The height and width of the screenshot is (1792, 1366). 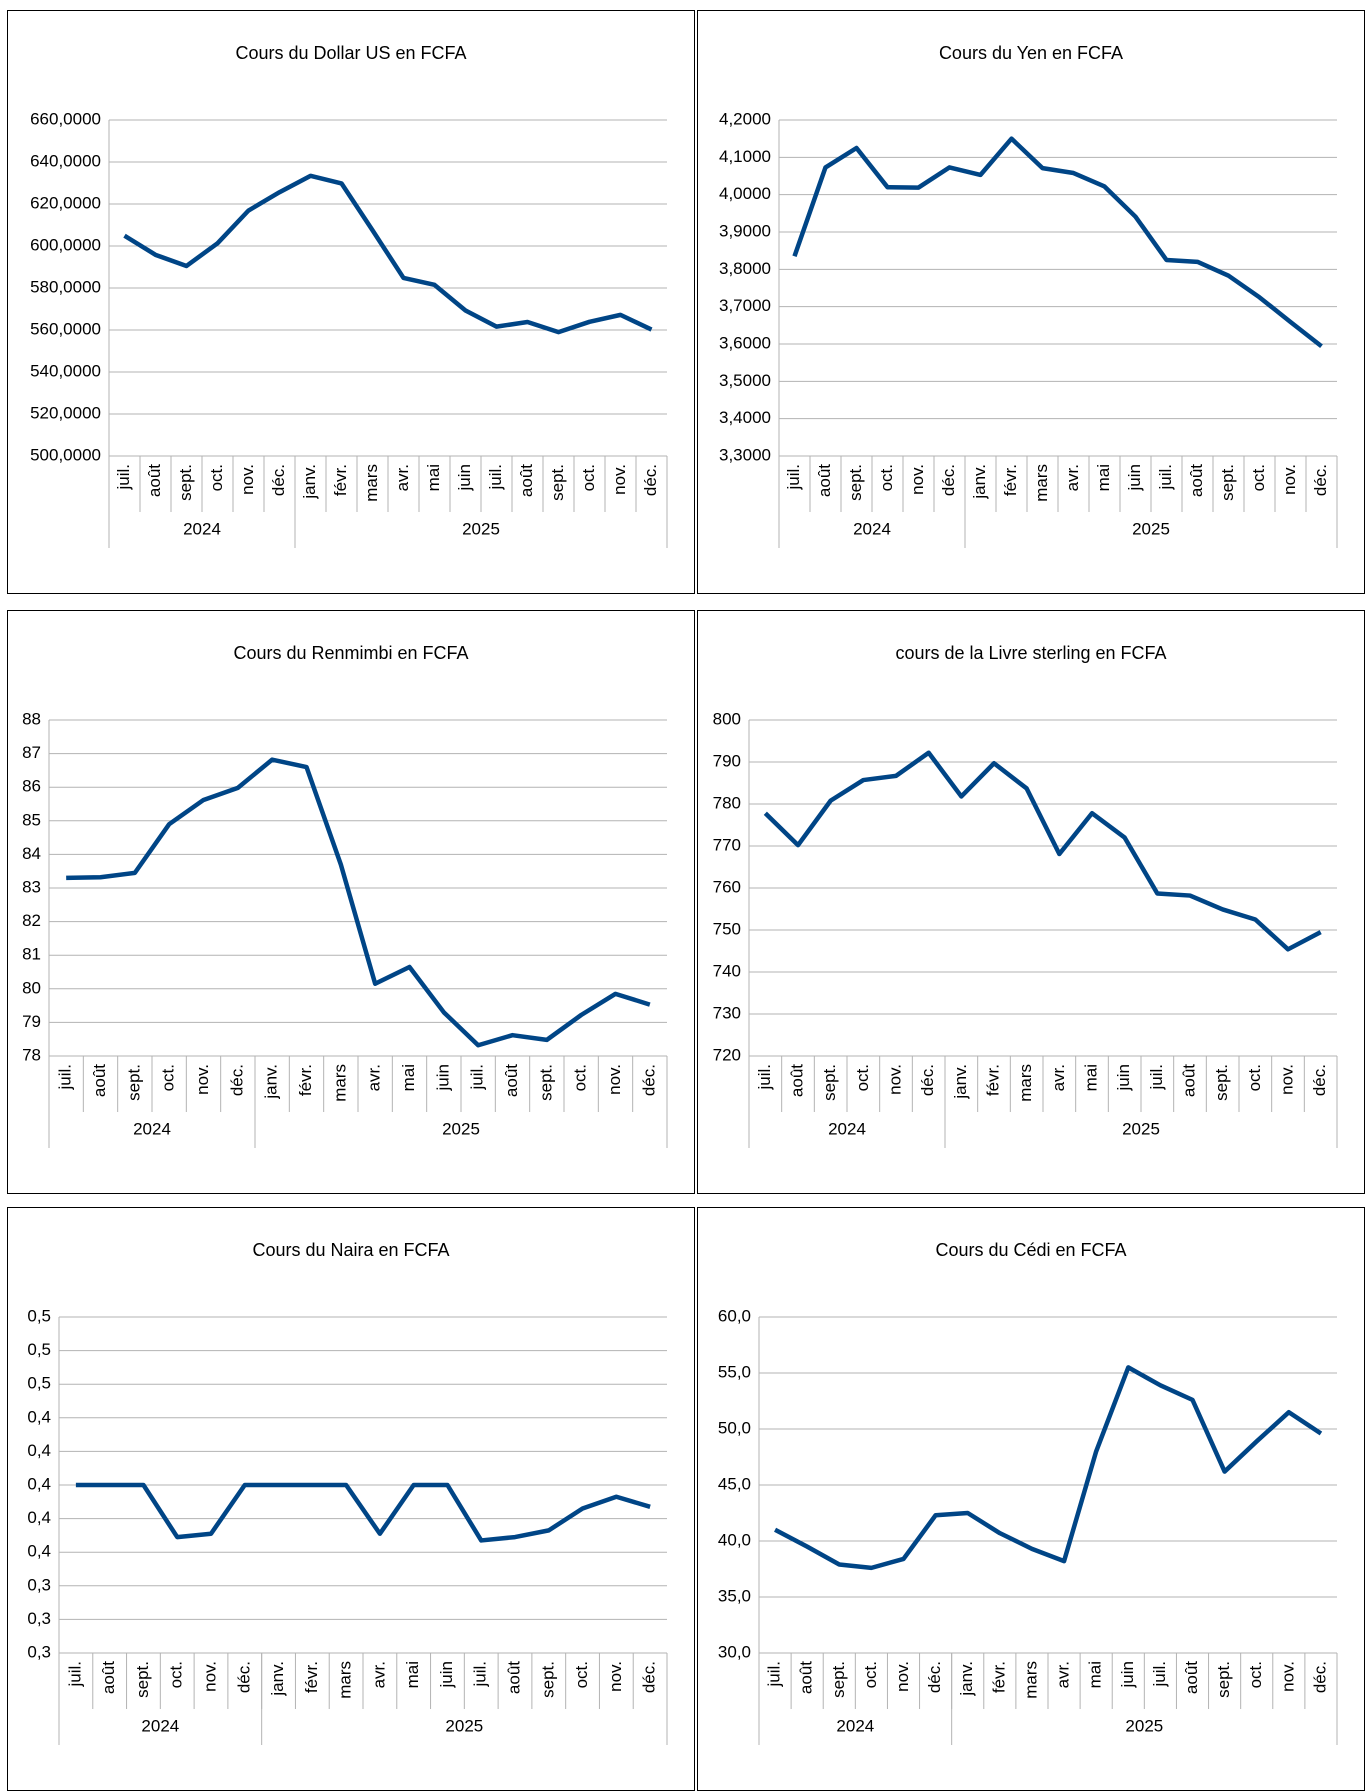 What do you see at coordinates (1123, 1077) in the screenshot?
I see `x-tick-label: juin` at bounding box center [1123, 1077].